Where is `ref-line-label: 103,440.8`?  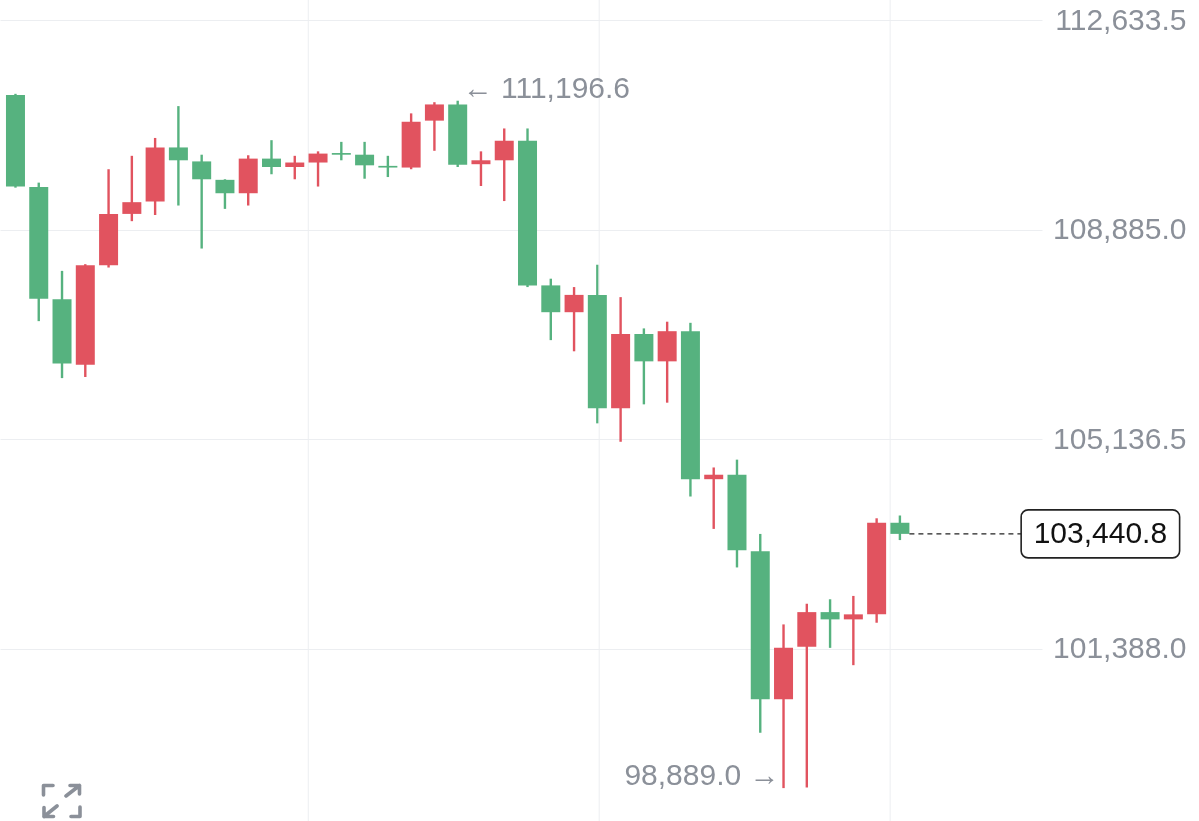 ref-line-label: 103,440.8 is located at coordinates (1100, 532).